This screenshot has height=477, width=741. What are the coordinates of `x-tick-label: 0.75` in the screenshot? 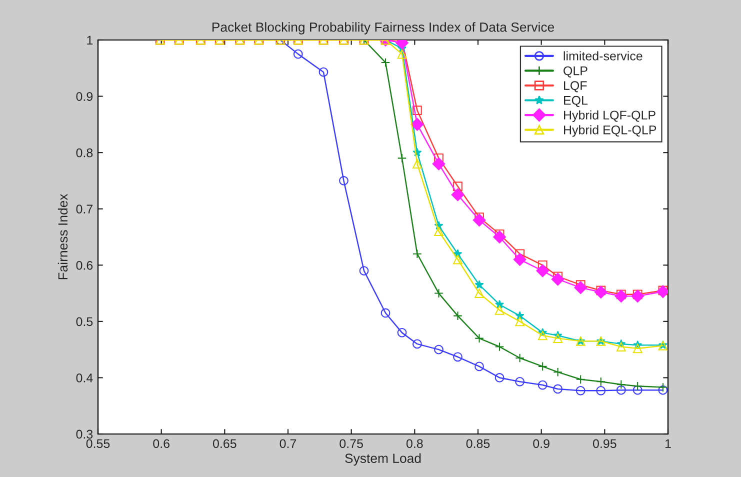 It's located at (351, 443).